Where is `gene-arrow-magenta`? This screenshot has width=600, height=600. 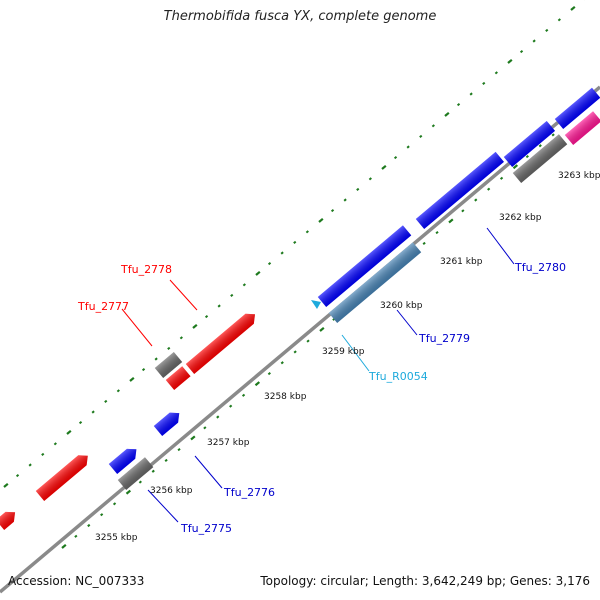 gene-arrow-magenta is located at coordinates (582, 128).